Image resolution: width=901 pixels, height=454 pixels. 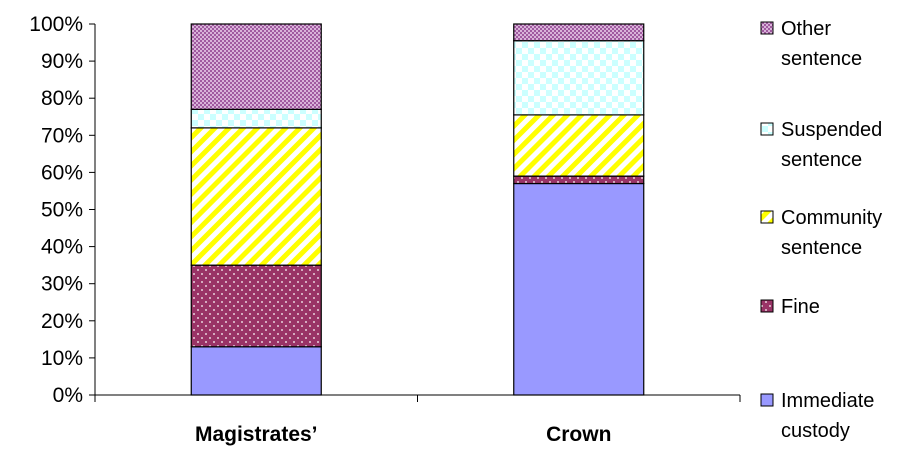 I want to click on y-tick-label: 90%, so click(x=62, y=61).